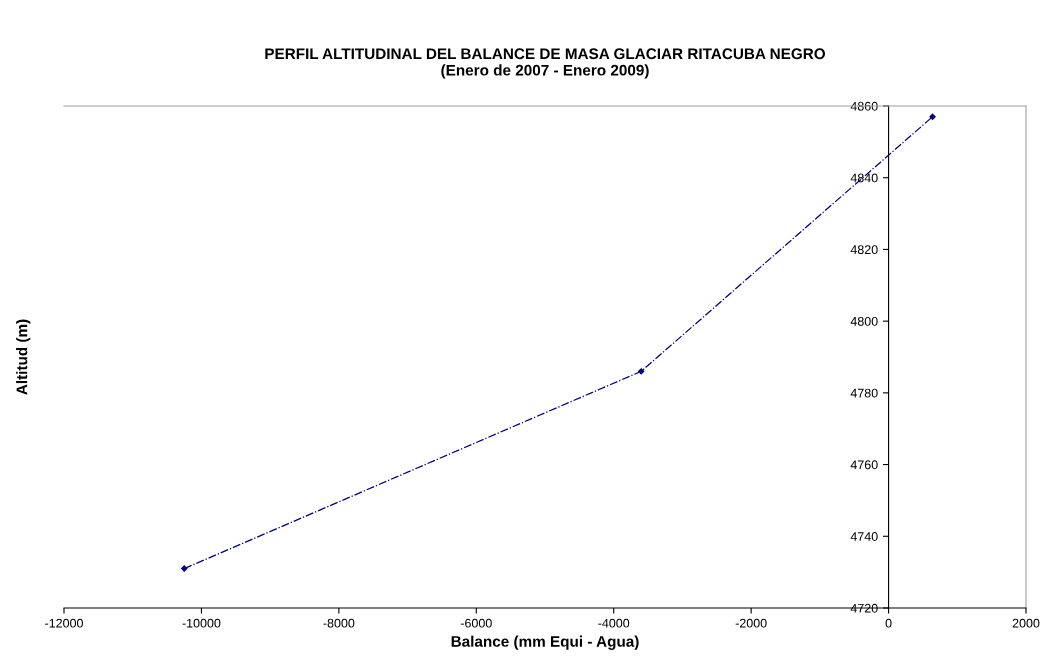 Image resolution: width=1043 pixels, height=664 pixels. What do you see at coordinates (888, 623) in the screenshot?
I see `x-tick-label: 0` at bounding box center [888, 623].